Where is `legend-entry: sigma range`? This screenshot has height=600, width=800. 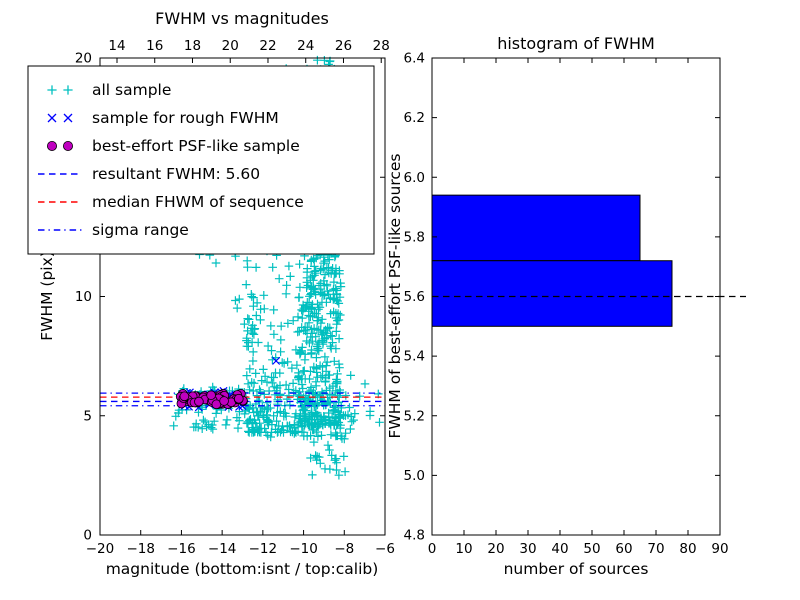 legend-entry: sigma range is located at coordinates (113, 230).